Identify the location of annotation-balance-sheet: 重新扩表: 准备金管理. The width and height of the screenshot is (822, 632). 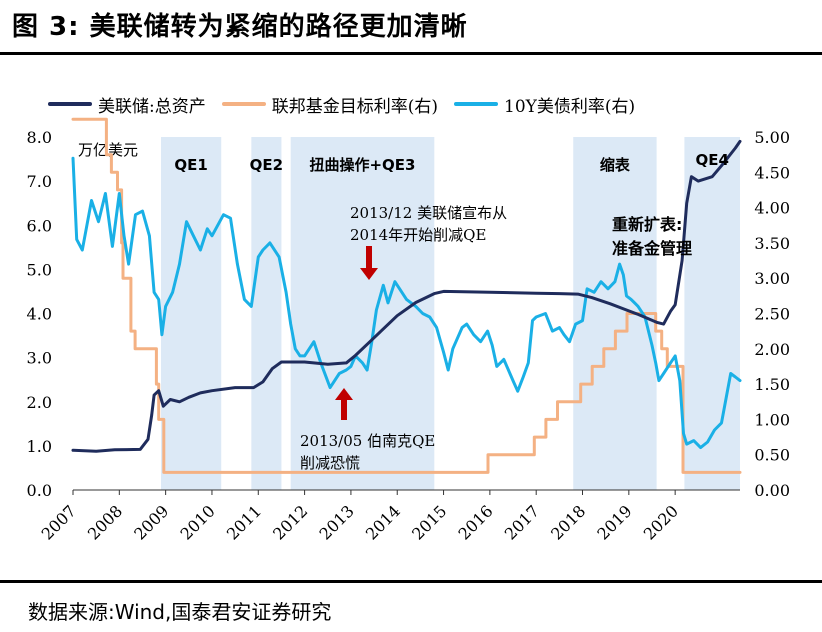
(652, 236).